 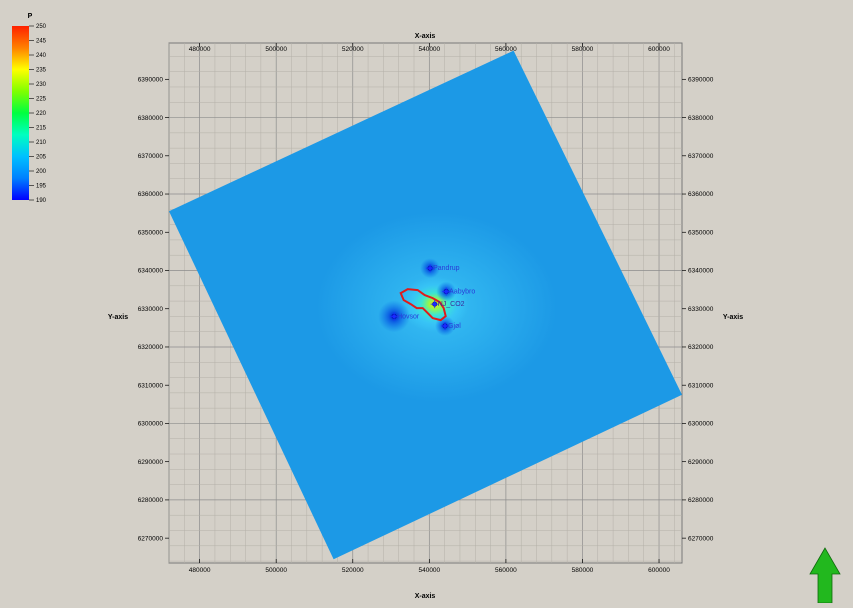 I want to click on well-marker: Pandrup, so click(x=443, y=268).